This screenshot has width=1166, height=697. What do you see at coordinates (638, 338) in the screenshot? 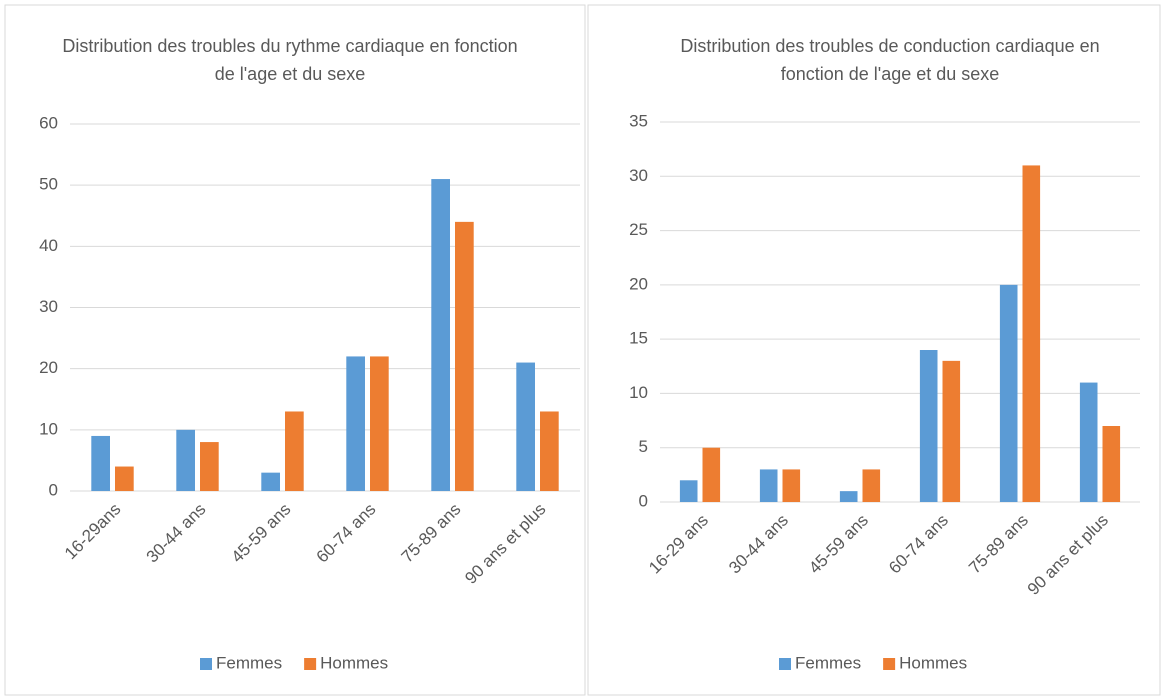
I see `y-tick-label: 15` at bounding box center [638, 338].